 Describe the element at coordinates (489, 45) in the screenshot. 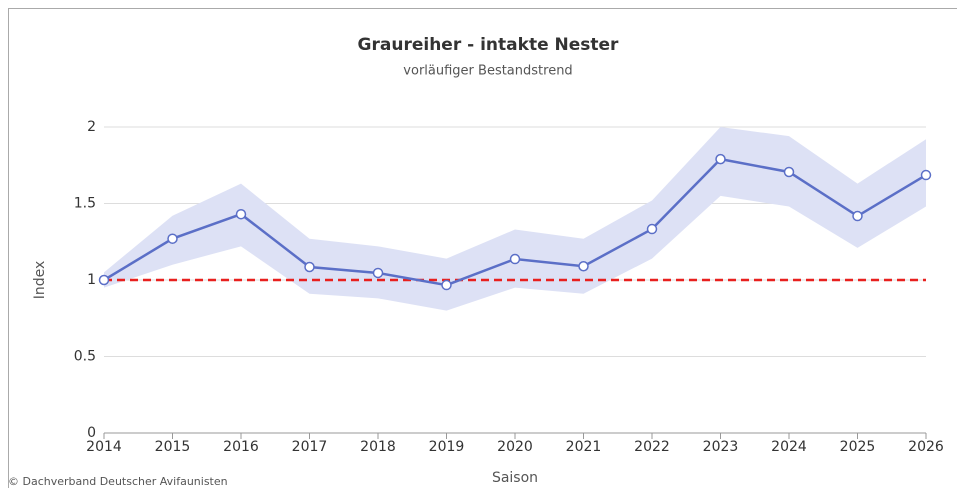

I see `chart-title: Graureiher - intakte Nester` at that location.